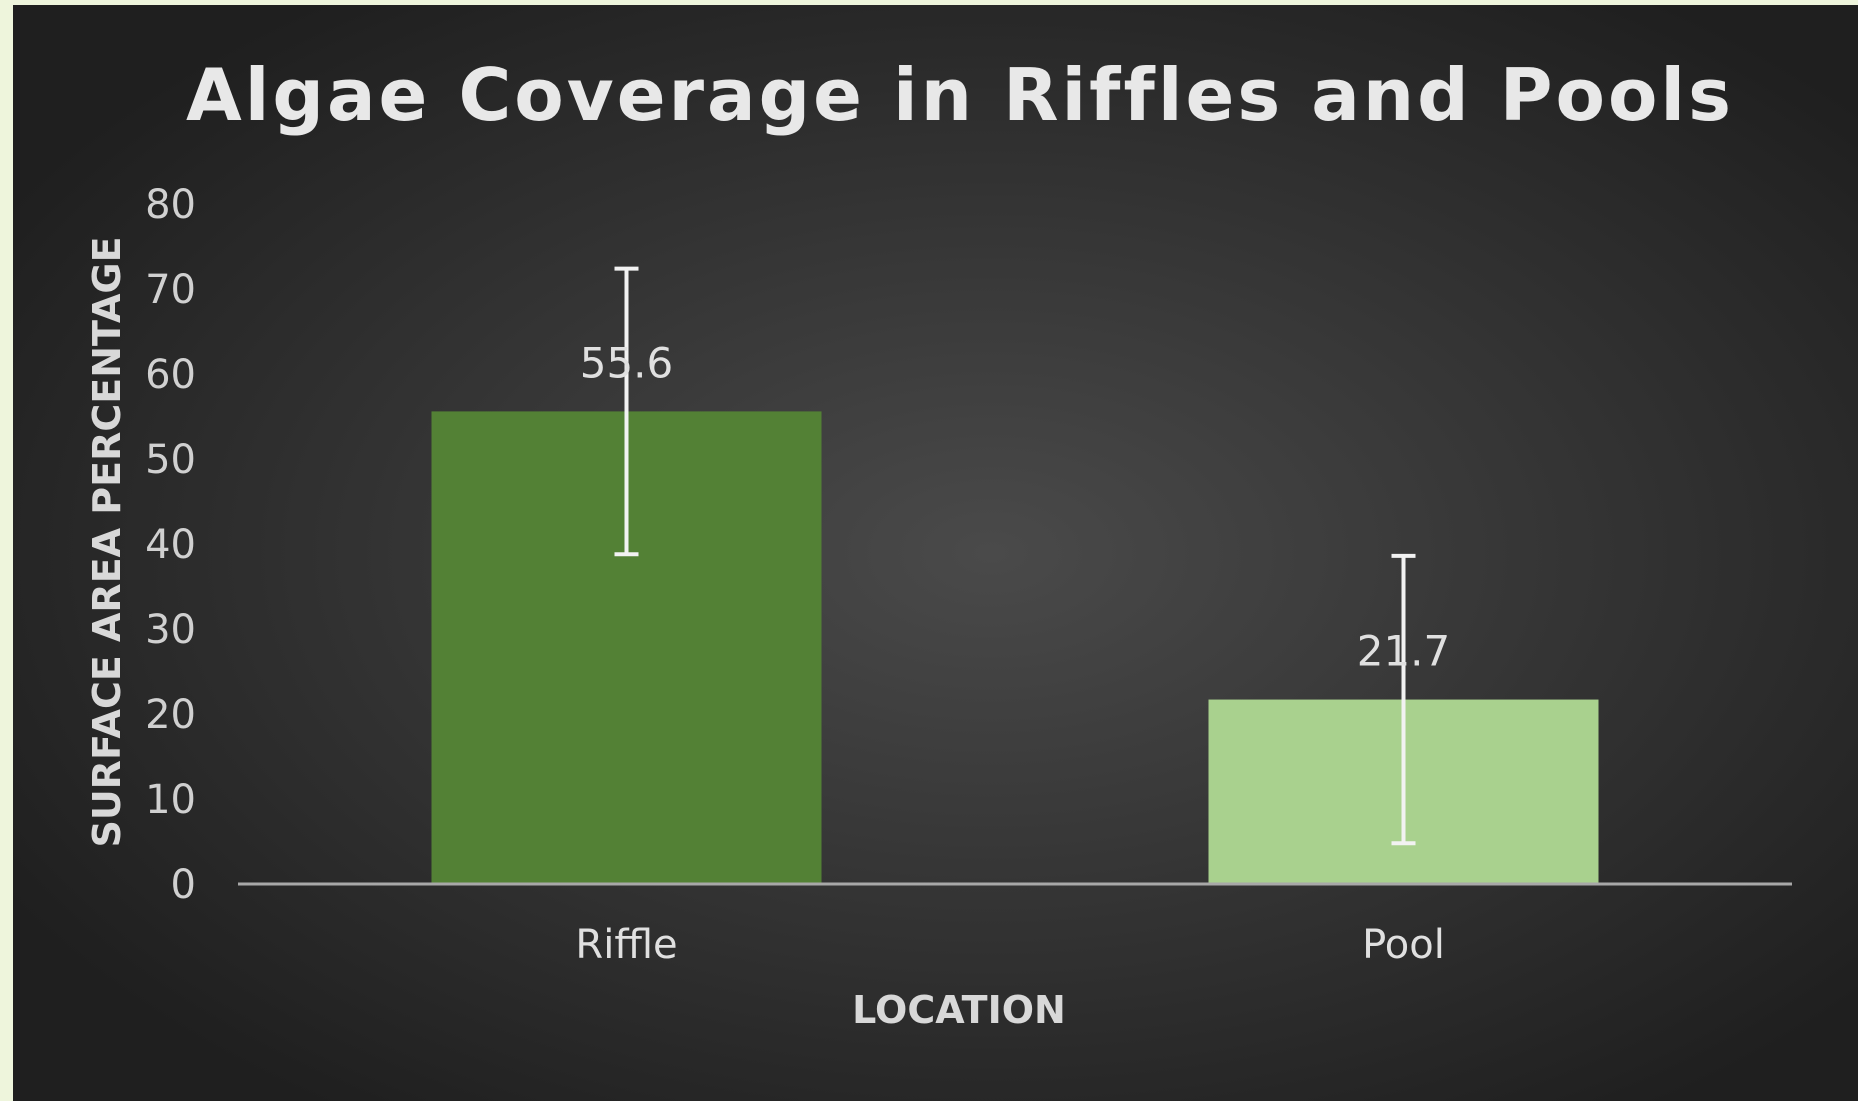 The width and height of the screenshot is (1858, 1101). What do you see at coordinates (1404, 651) in the screenshot?
I see `data-label-pool: 21.7` at bounding box center [1404, 651].